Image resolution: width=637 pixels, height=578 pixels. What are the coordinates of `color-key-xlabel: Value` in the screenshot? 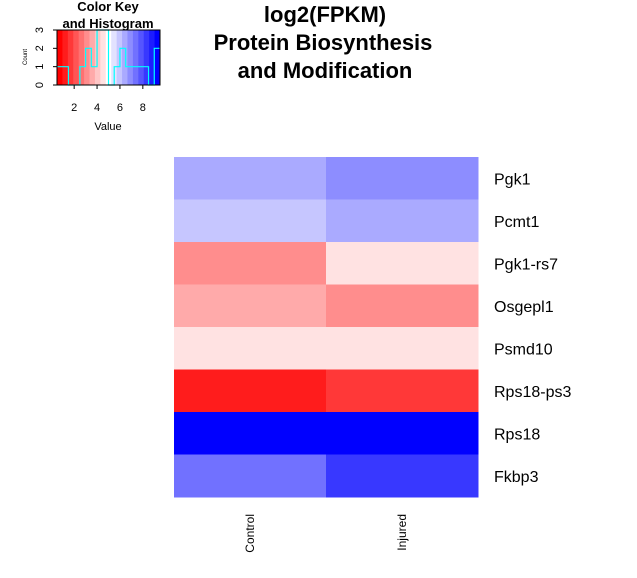 It's located at (107, 127).